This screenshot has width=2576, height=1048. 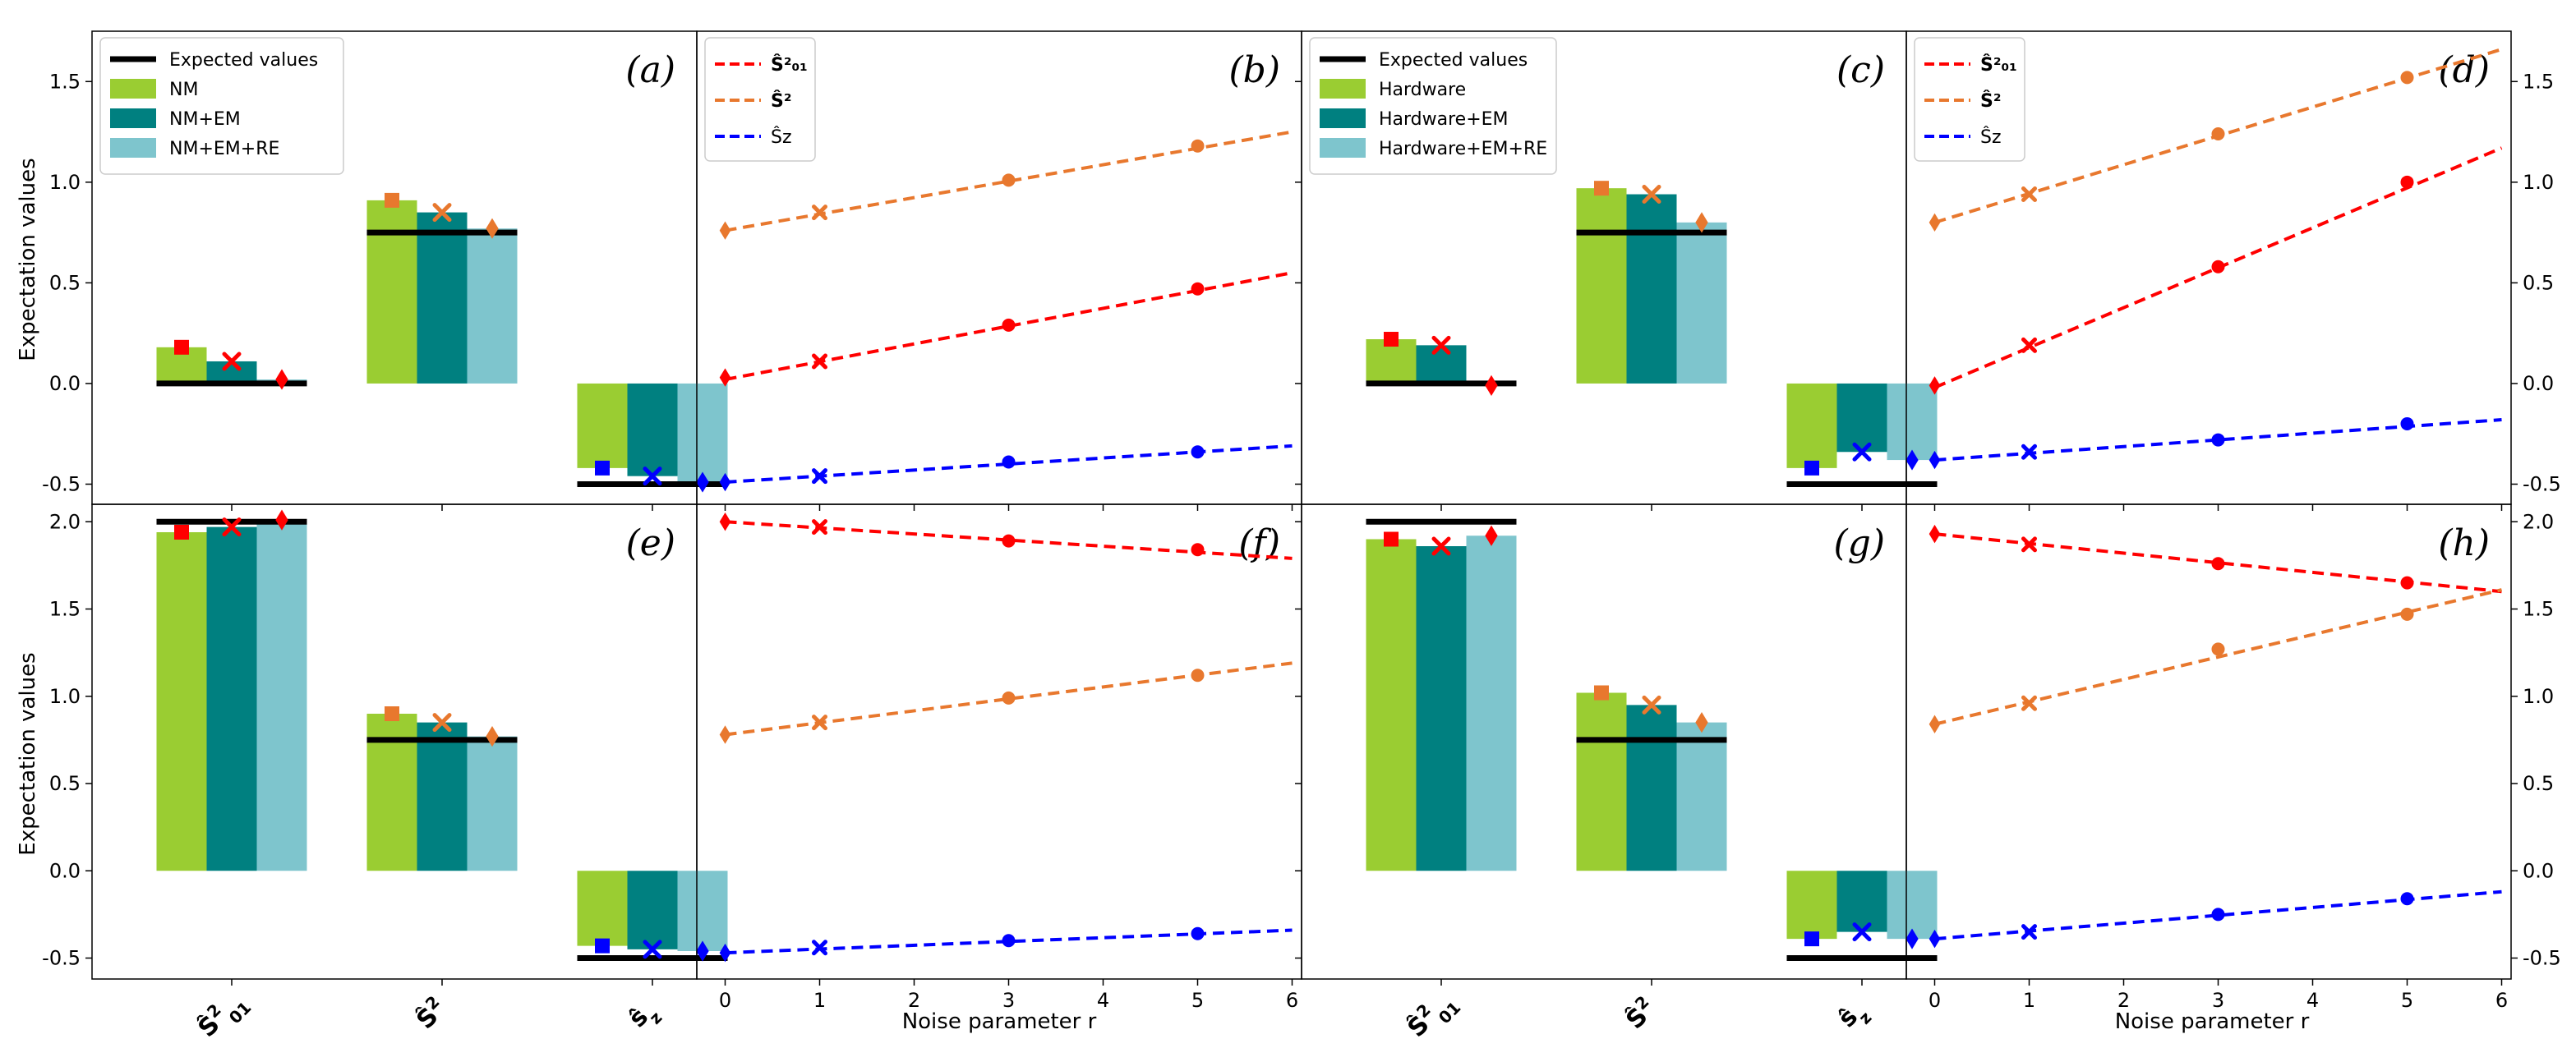 What do you see at coordinates (2233, 270) in the screenshot?
I see `panel-d: -0.5 0.0 0.5 1.0 1.5 (d) Ŝ²₀₁ Ŝ² Ŝz` at bounding box center [2233, 270].